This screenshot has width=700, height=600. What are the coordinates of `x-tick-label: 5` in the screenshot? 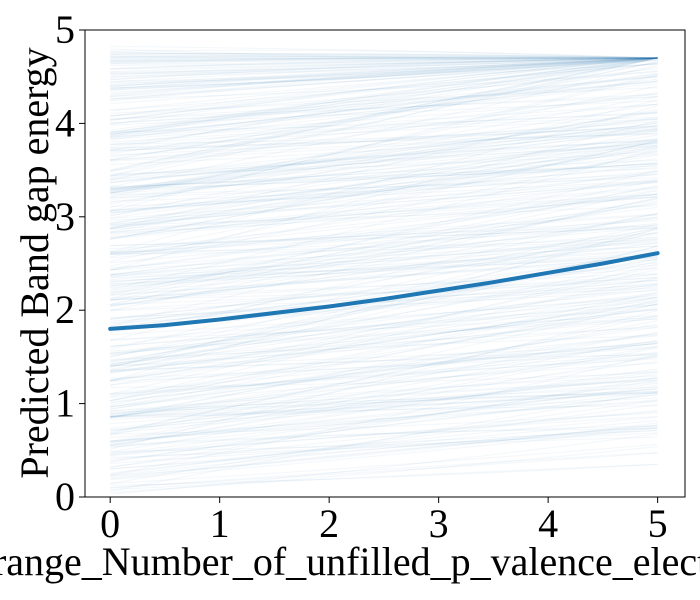 It's located at (658, 523).